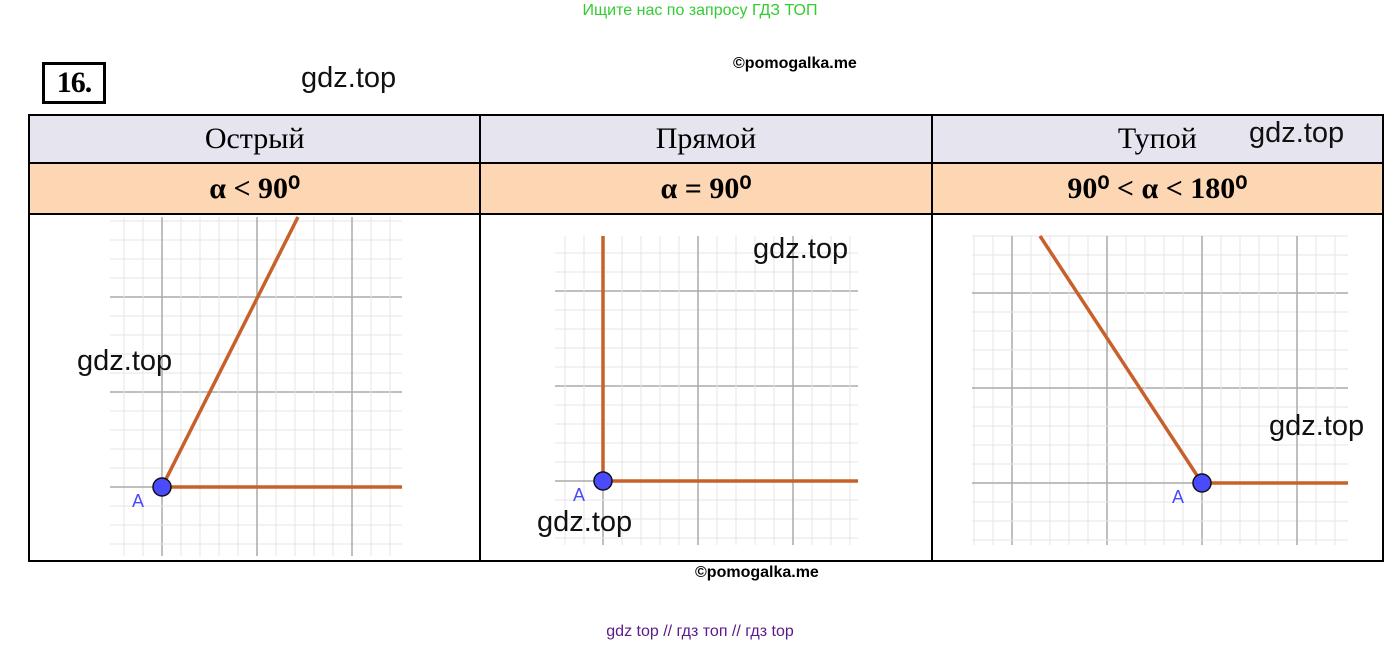 The height and width of the screenshot is (647, 1400). Describe the element at coordinates (700, 631) in the screenshot. I see `footer-links: gdz top // гдз топ // гдз top` at that location.